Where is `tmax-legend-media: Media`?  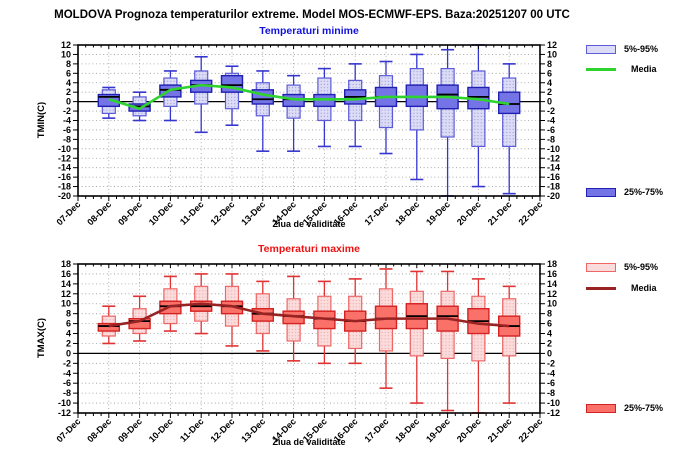 tmax-legend-media: Media is located at coordinates (621, 288).